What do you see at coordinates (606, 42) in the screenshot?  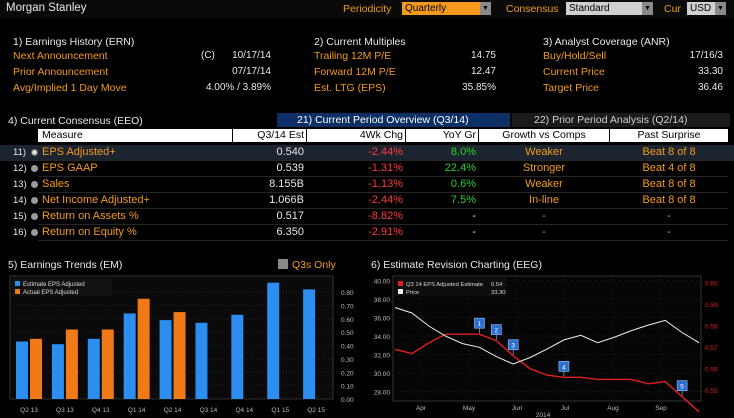 I see `analyst-coverage-heading: 3) Analyst Coverage (ANR)` at bounding box center [606, 42].